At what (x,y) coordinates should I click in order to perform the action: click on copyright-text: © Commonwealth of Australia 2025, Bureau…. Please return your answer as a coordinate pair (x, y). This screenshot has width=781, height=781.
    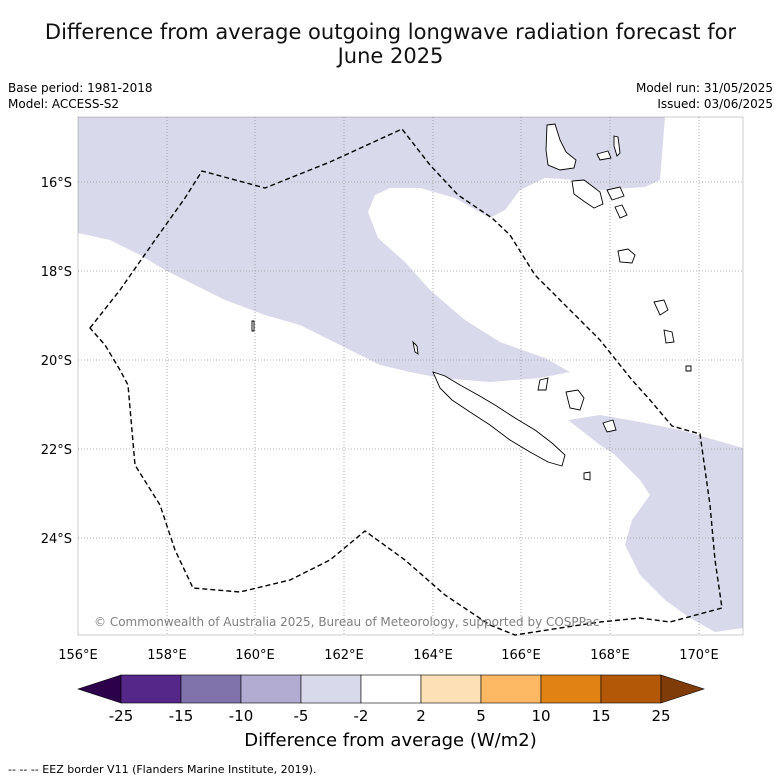
    Looking at the image, I should click on (346, 622).